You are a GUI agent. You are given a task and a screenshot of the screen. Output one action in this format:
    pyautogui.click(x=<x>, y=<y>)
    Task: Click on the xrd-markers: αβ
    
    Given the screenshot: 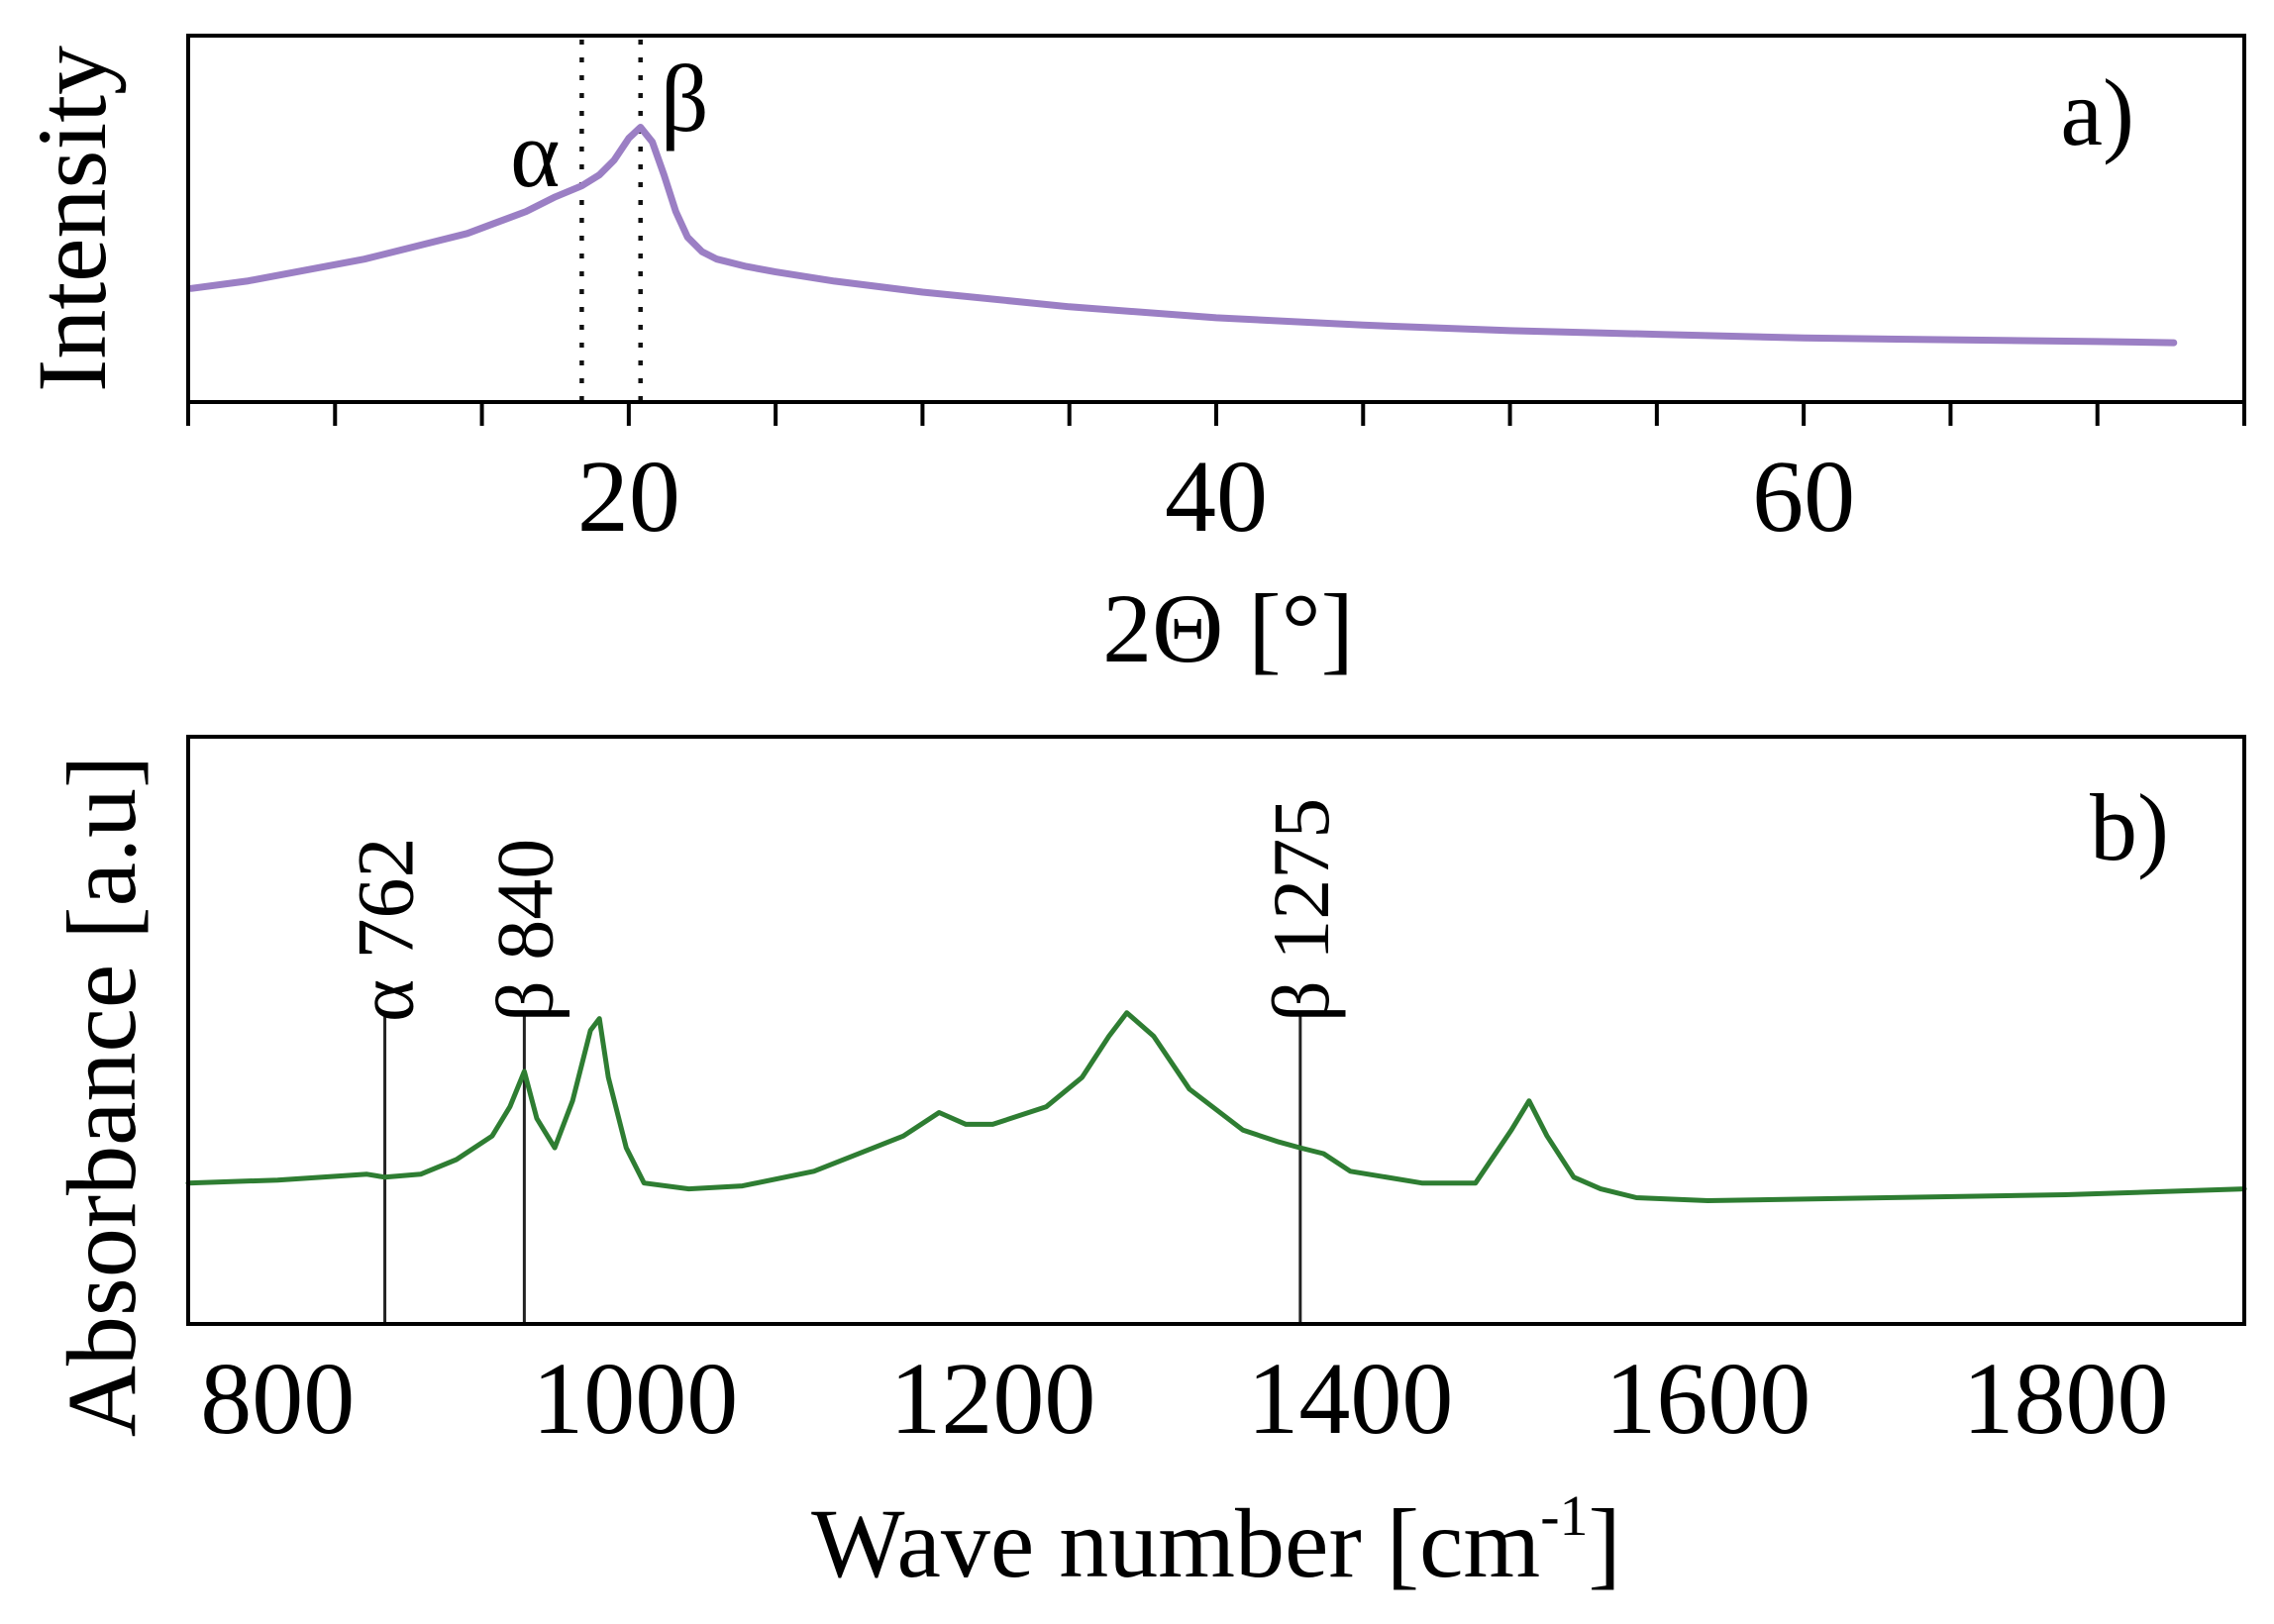 What is the action you would take?
    pyautogui.click(x=610, y=220)
    